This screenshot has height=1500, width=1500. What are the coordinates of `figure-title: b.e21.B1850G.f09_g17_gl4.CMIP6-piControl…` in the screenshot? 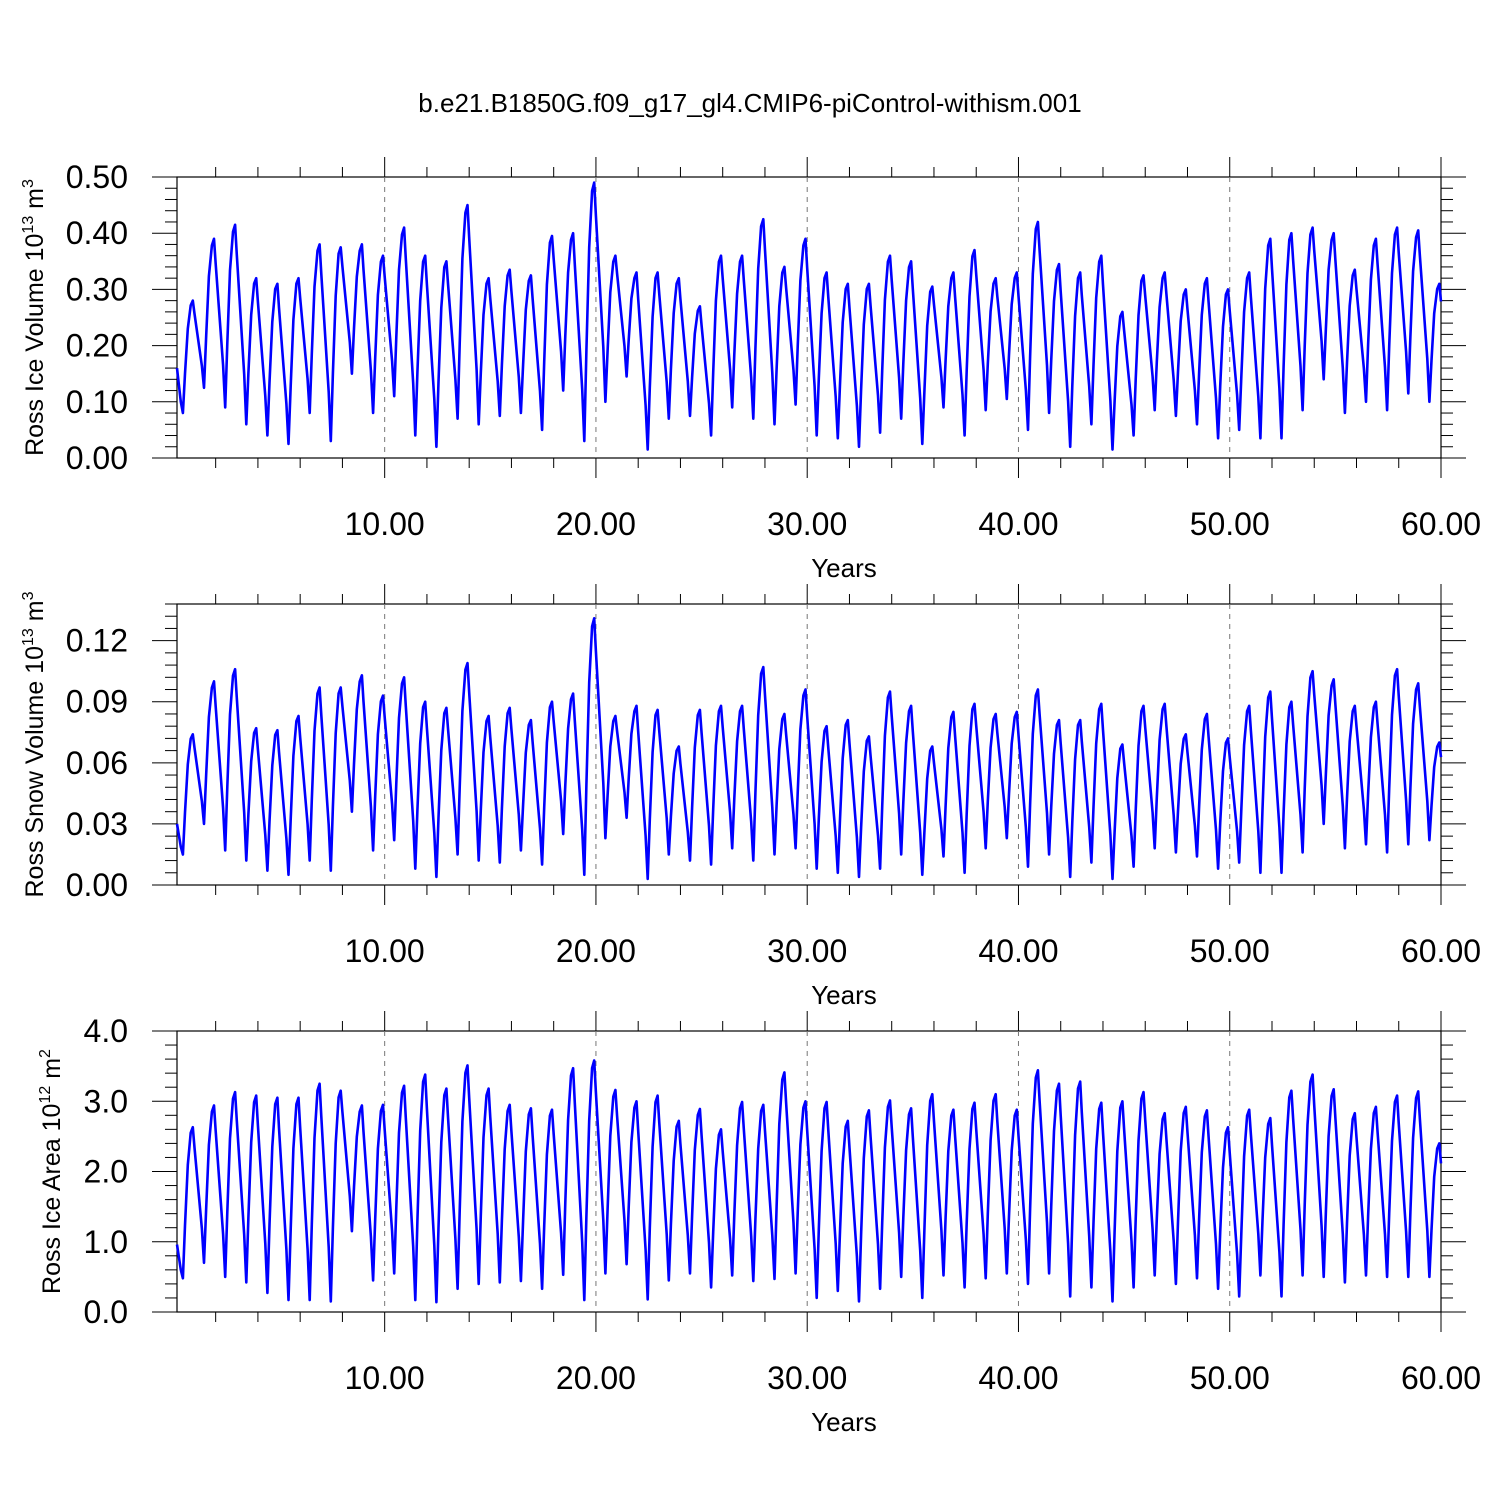 It's located at (749, 103).